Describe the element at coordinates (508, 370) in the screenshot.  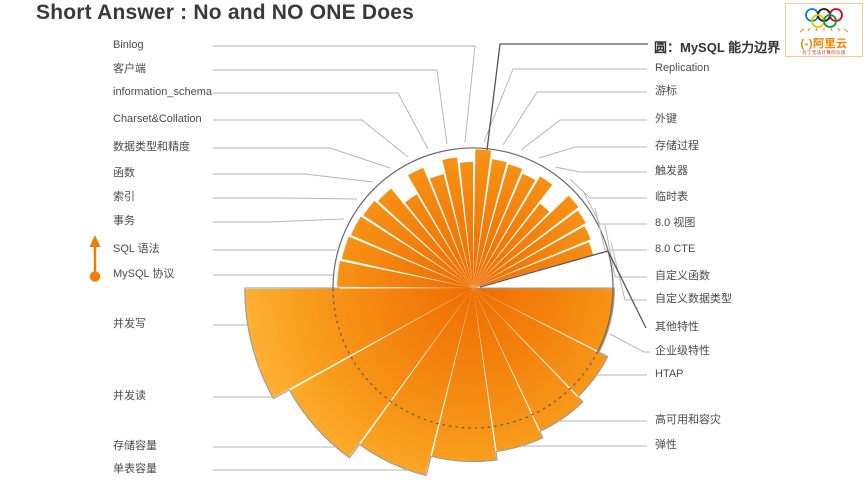
I see `wedge-弹性` at that location.